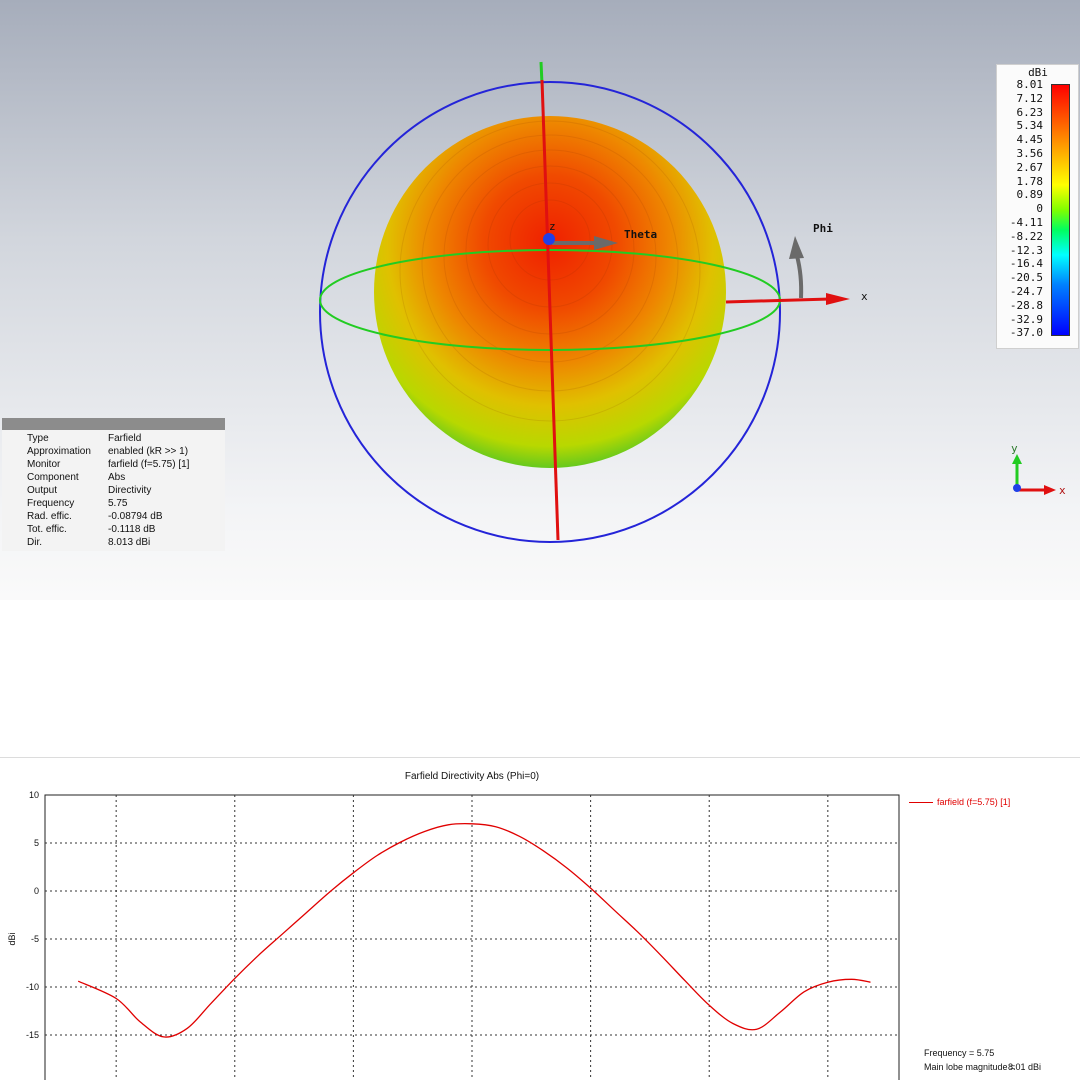 The width and height of the screenshot is (1080, 1081). What do you see at coordinates (838, 299) in the screenshot?
I see `x-axis-arrow` at bounding box center [838, 299].